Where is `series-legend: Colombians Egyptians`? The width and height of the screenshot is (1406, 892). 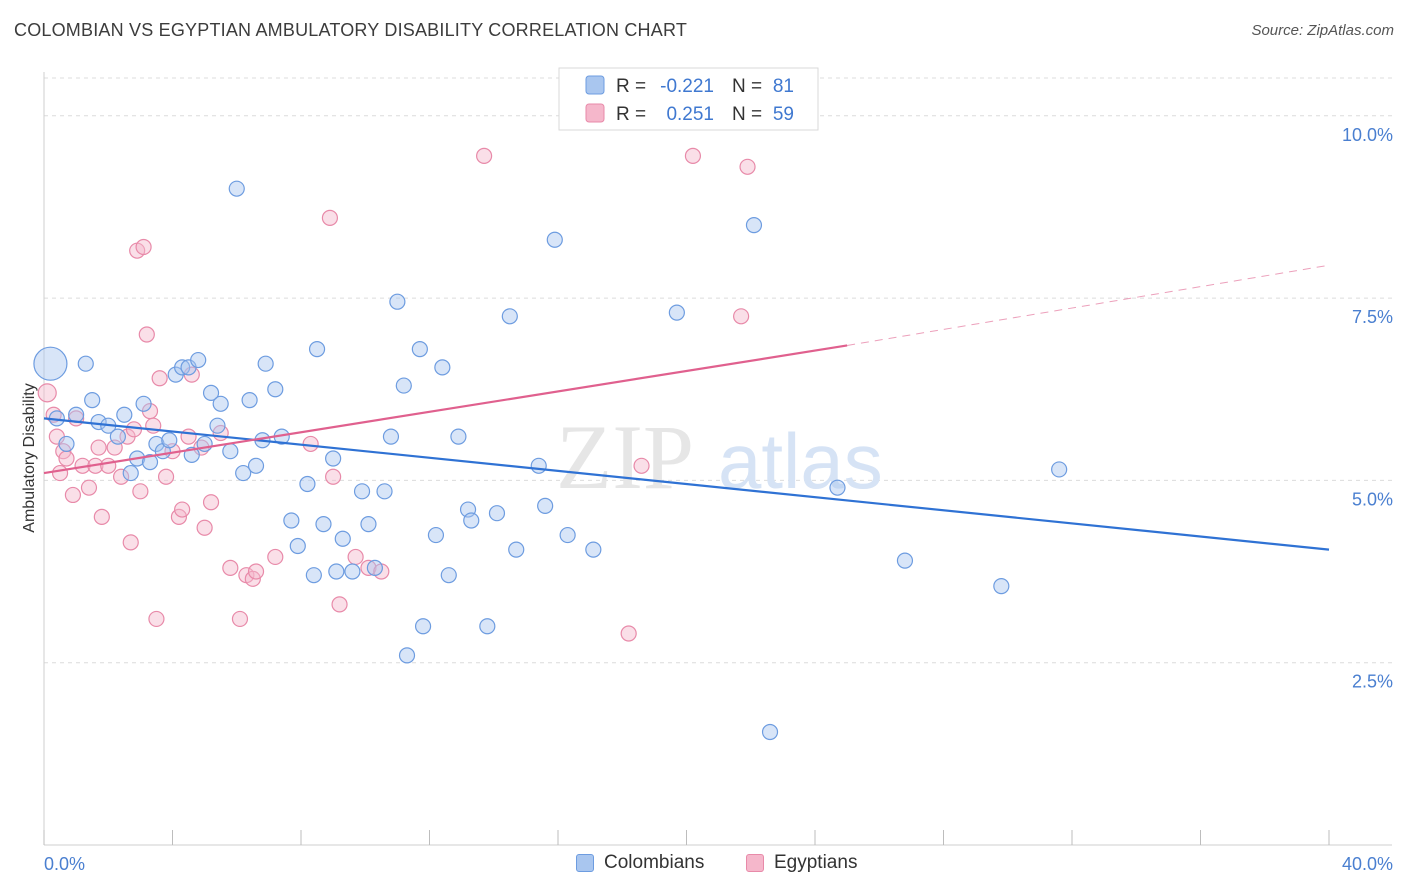 series-legend: Colombians Egyptians is located at coordinates (703, 864).